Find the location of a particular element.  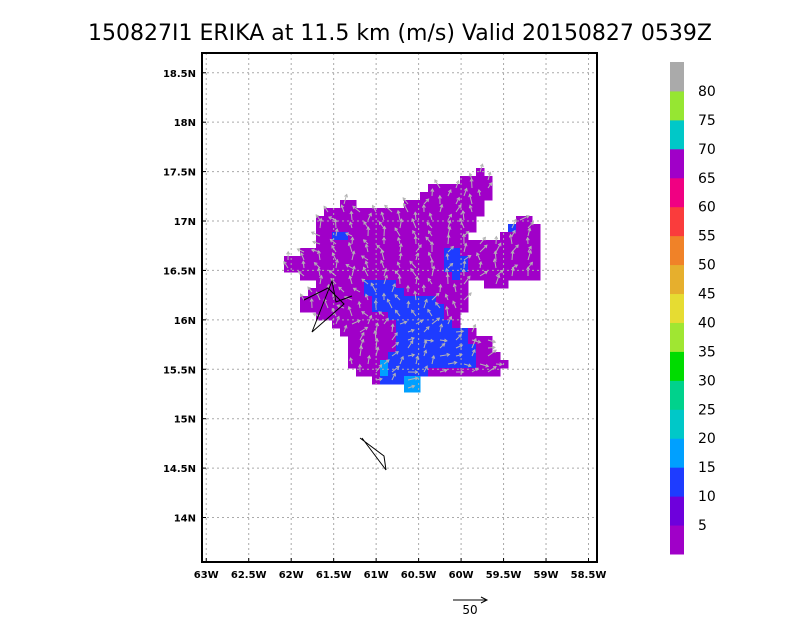

storm-track-south is located at coordinates (373, 454).